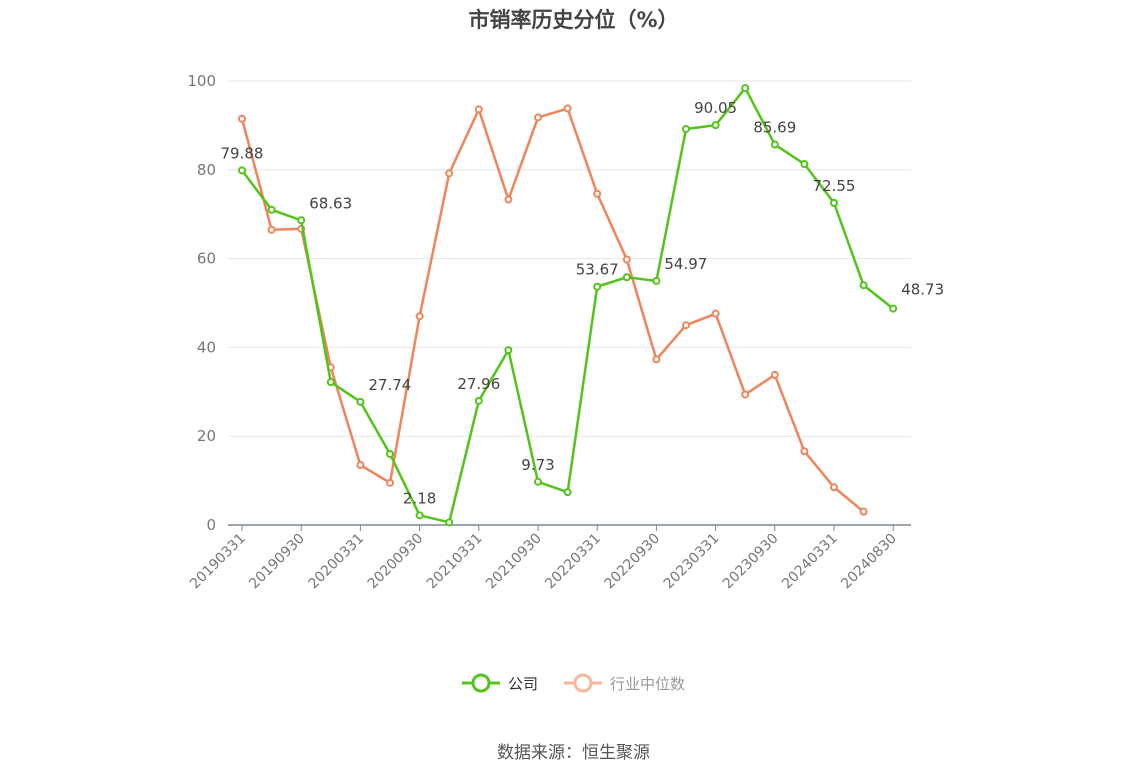 Image resolution: width=1147 pixels, height=776 pixels. Describe the element at coordinates (514, 562) in the screenshot. I see `x-tick-label: 20210930` at that location.